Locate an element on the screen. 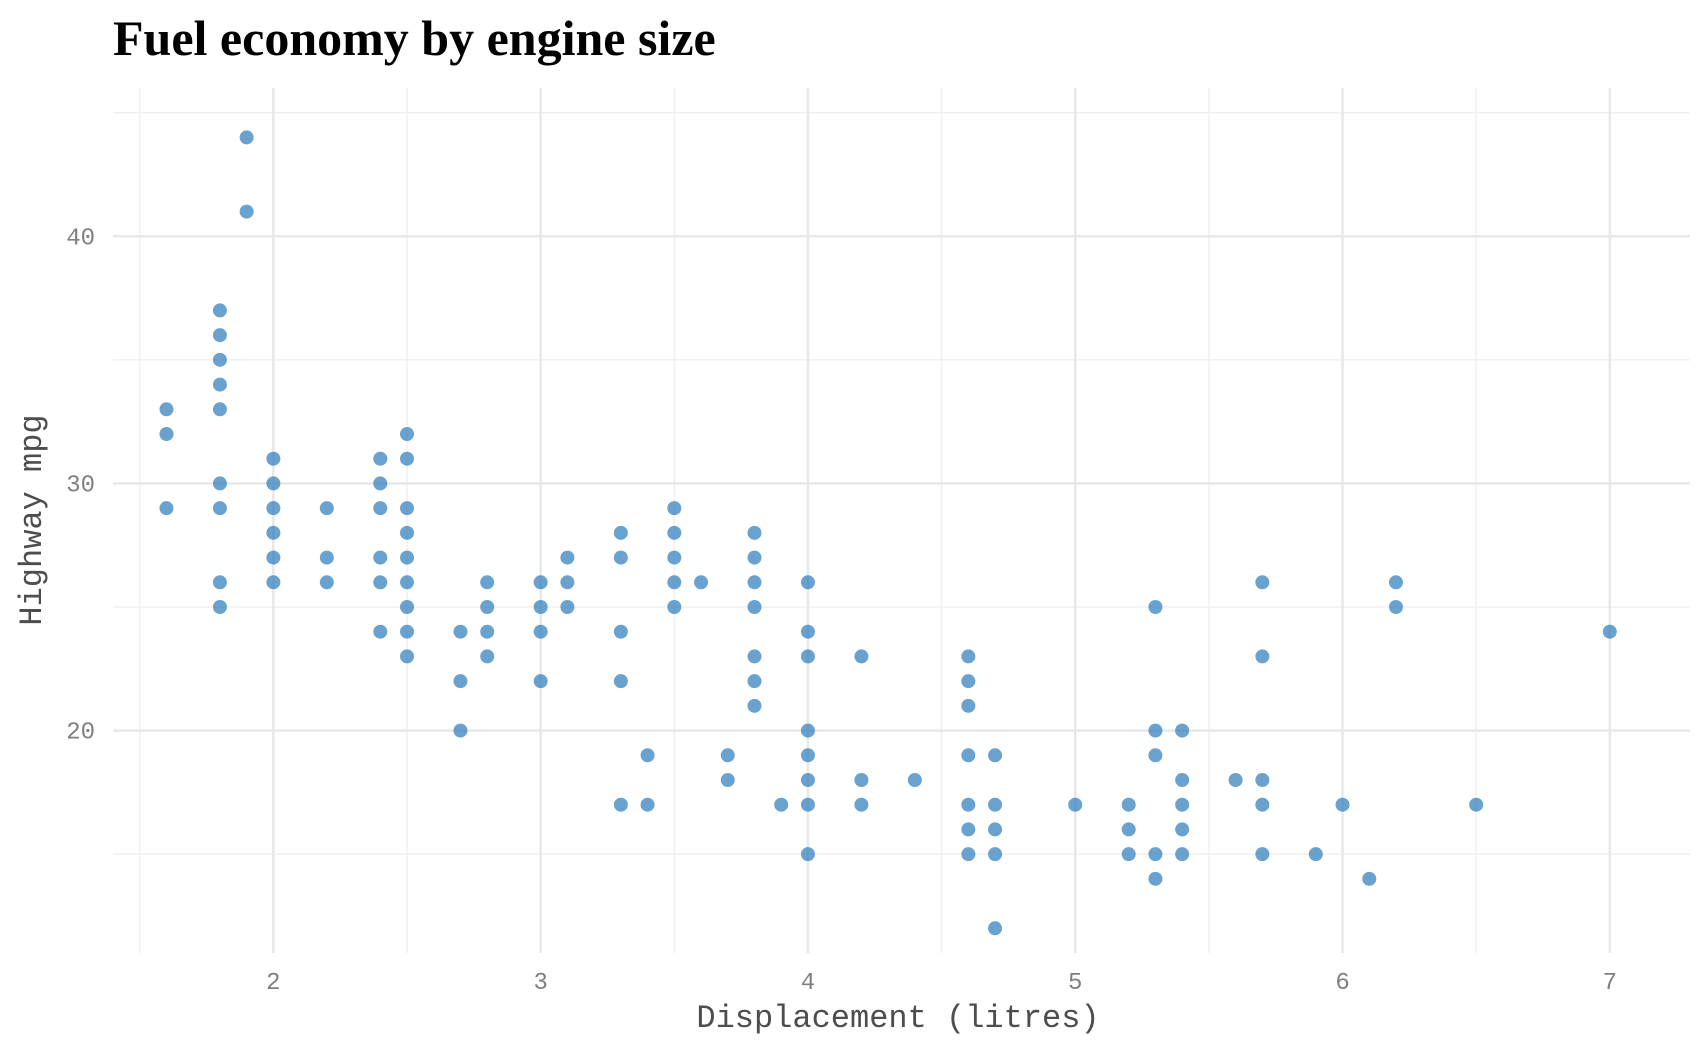 The height and width of the screenshot is (1050, 1700). y-tick-label: 30 is located at coordinates (80, 485).